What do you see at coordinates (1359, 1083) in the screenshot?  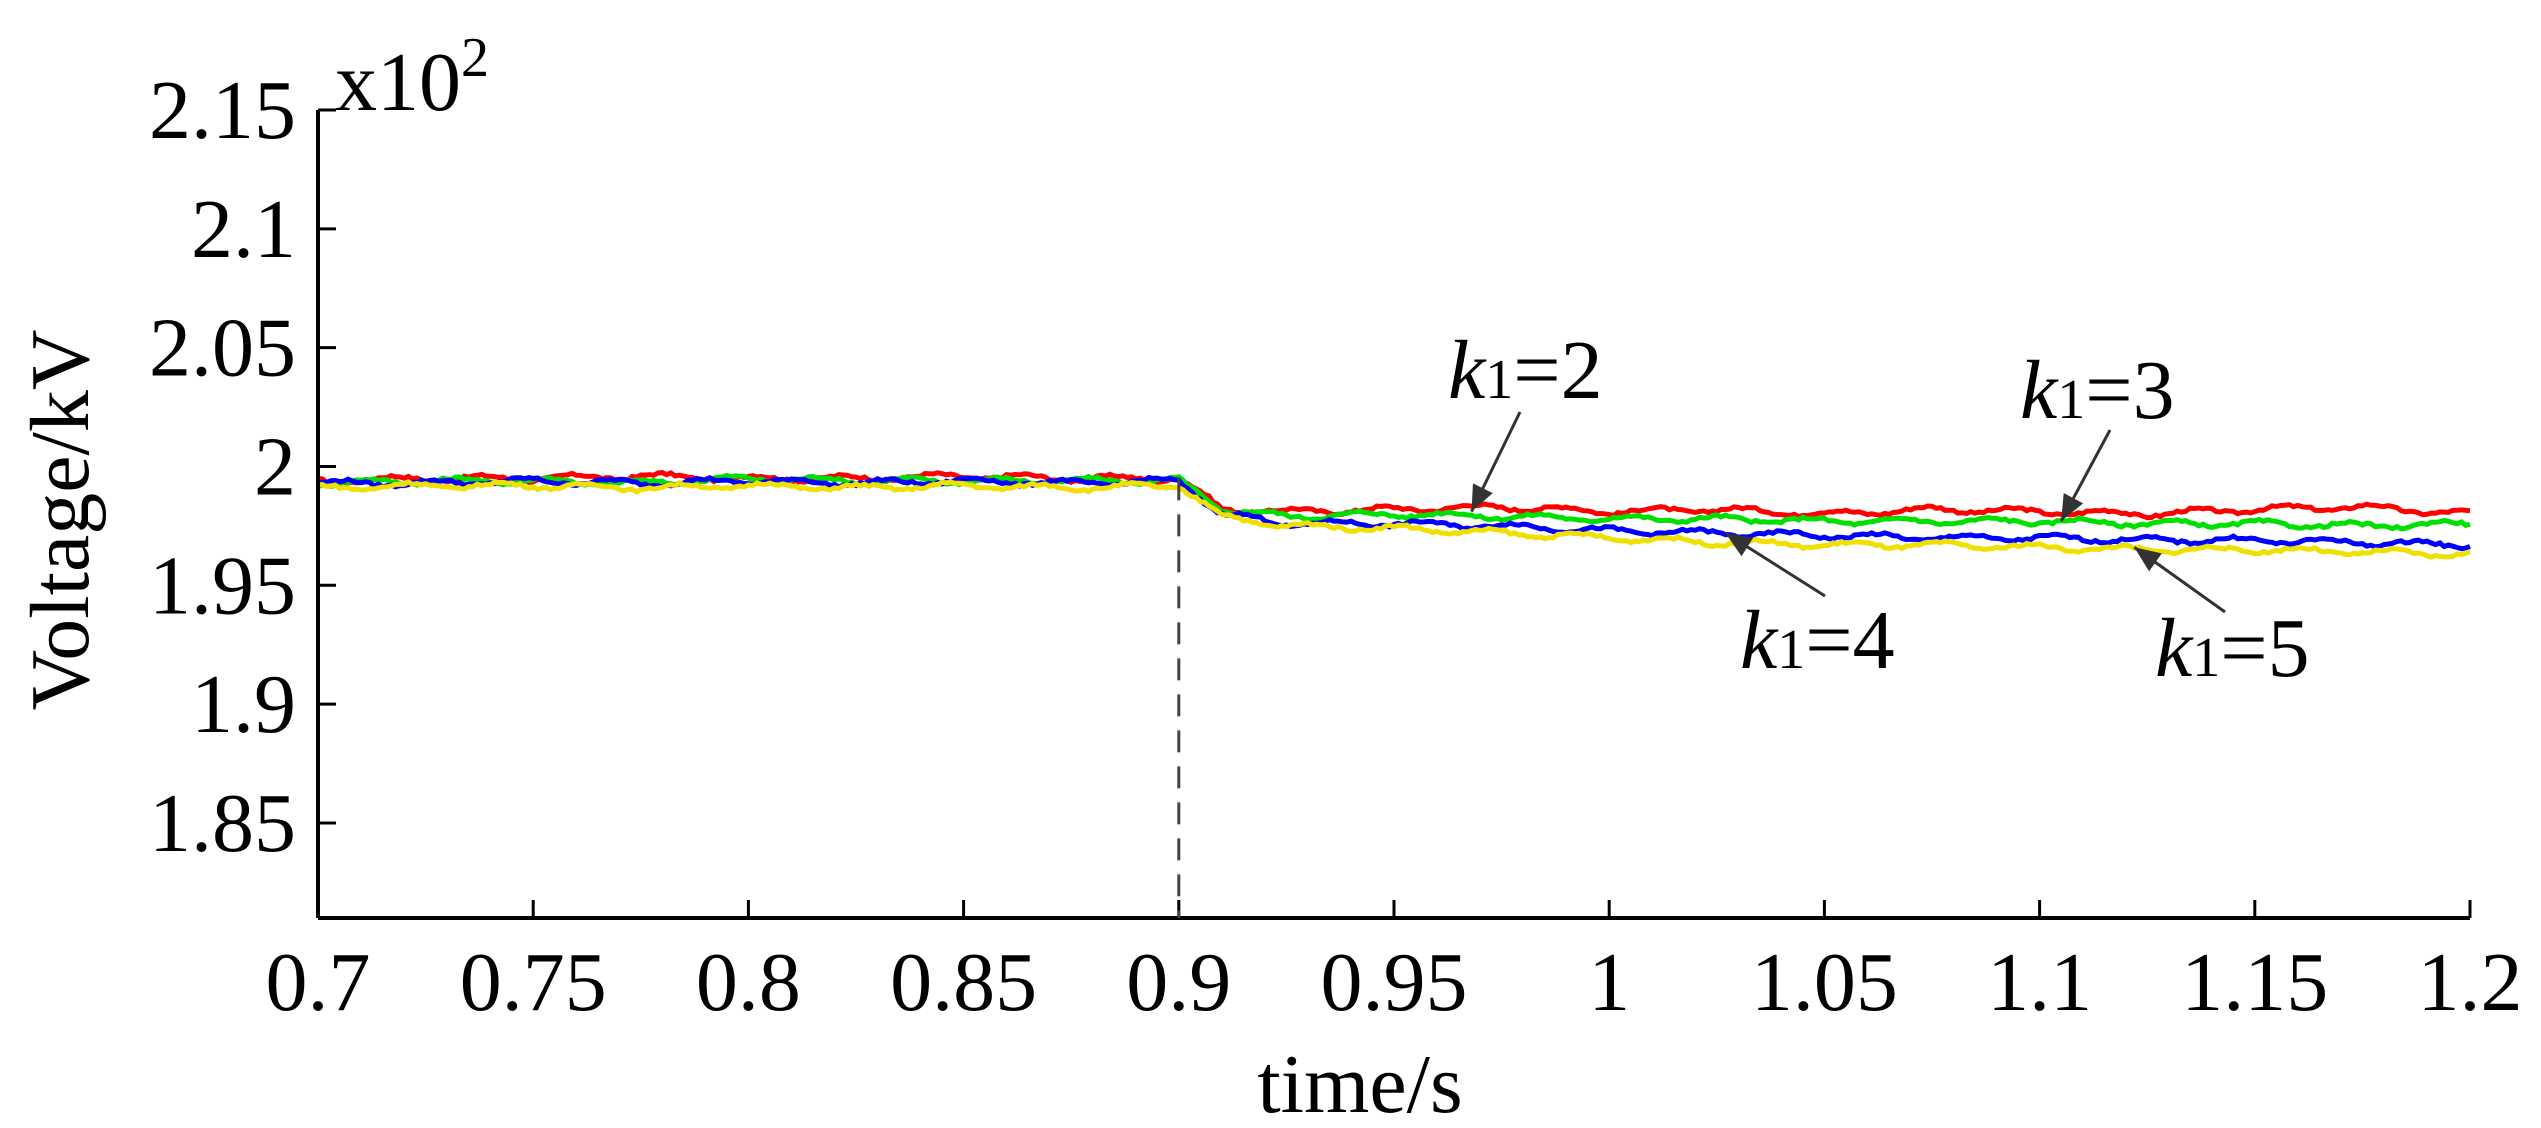 I see `x-axis-label: time/s` at bounding box center [1359, 1083].